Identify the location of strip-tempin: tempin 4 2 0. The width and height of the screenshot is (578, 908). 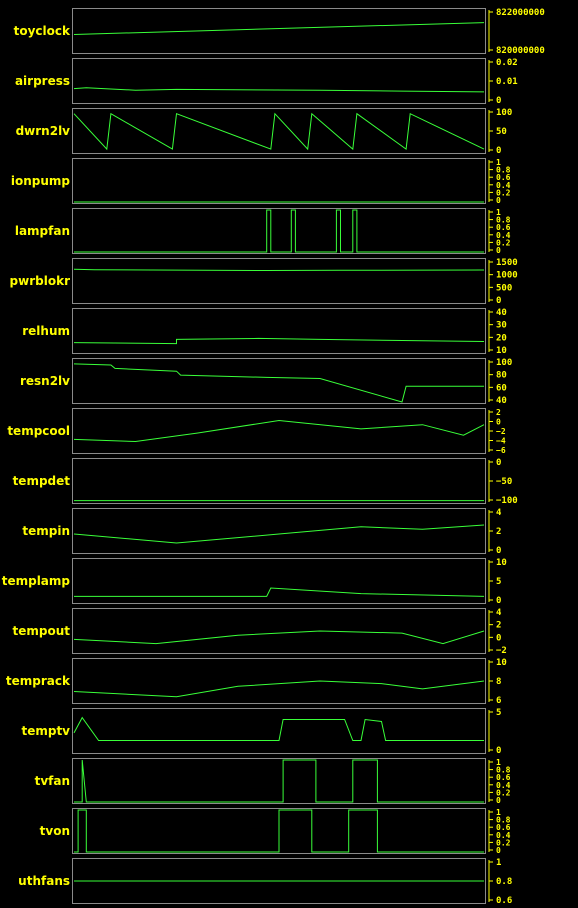
(289, 533).